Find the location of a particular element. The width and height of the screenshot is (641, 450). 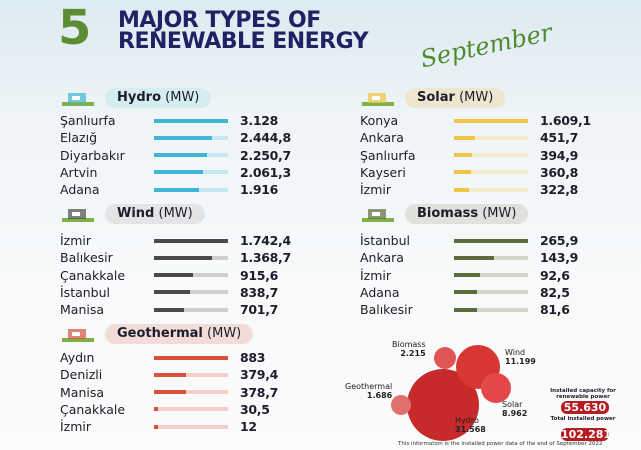

category-label: Aydın is located at coordinates (77, 357).